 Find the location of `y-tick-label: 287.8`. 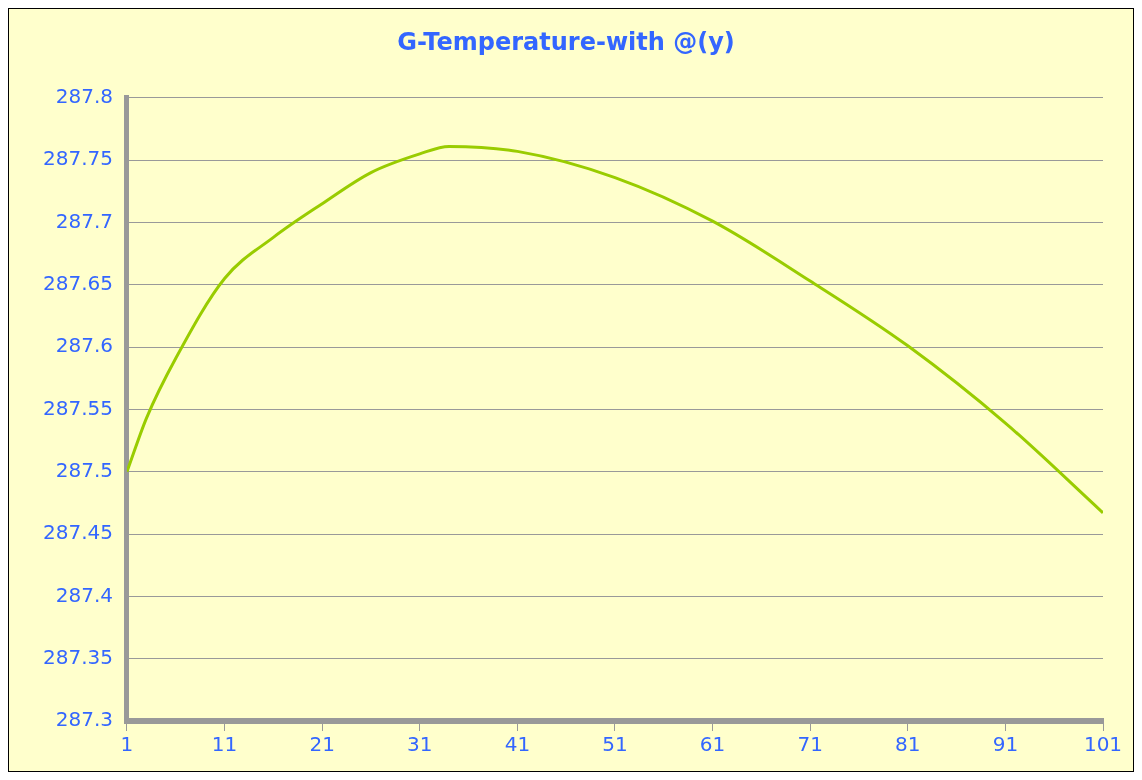

y-tick-label: 287.8 is located at coordinates (84, 96).